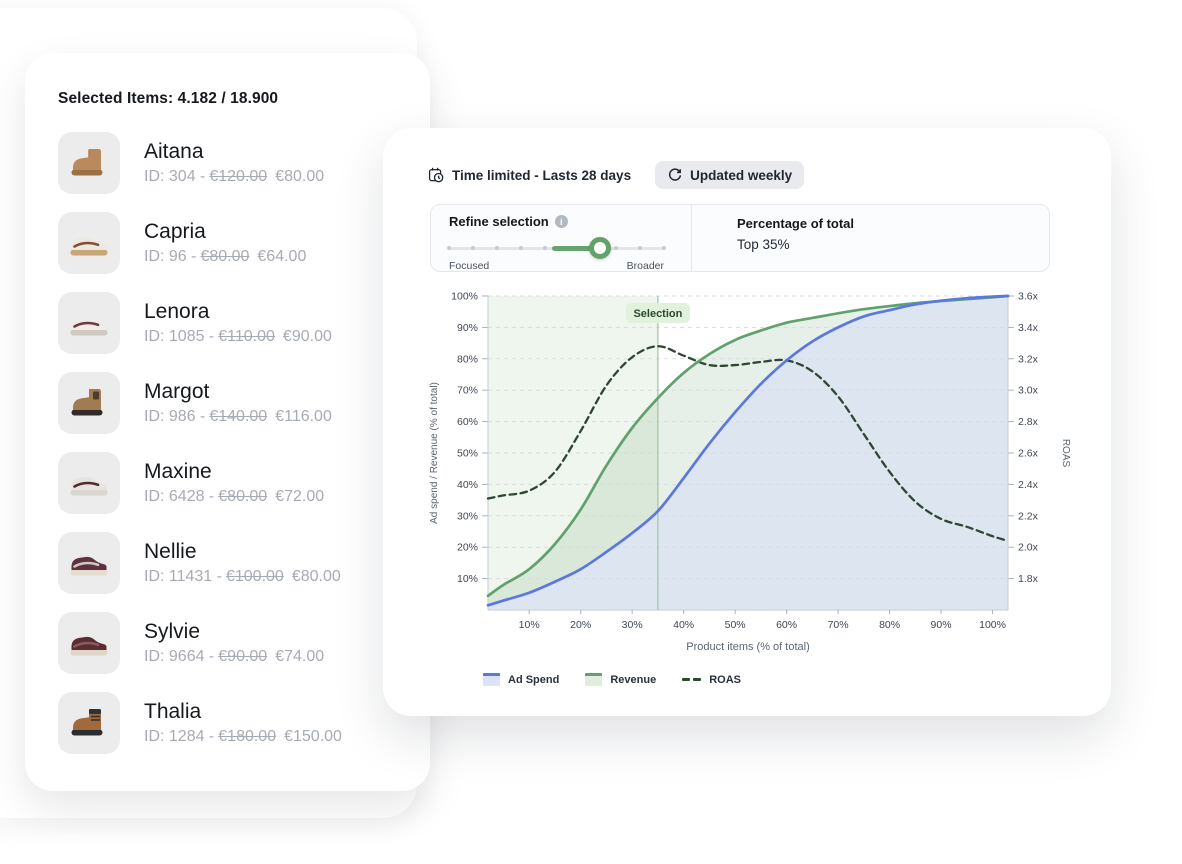 The height and width of the screenshot is (864, 1182). What do you see at coordinates (170, 551) in the screenshot?
I see `product-name: Nellie` at bounding box center [170, 551].